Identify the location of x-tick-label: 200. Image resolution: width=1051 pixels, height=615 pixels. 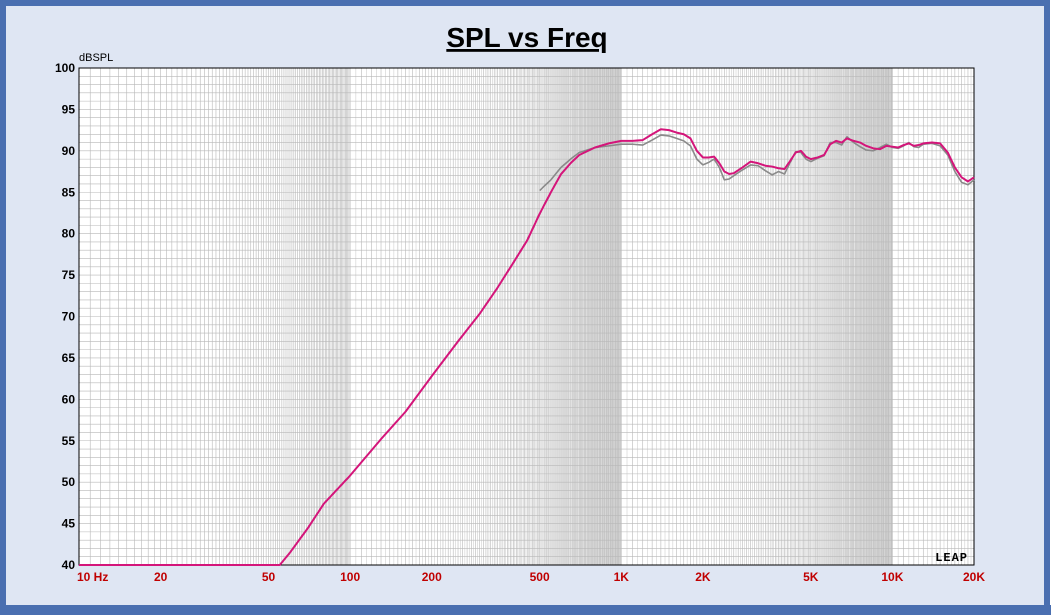
(432, 577).